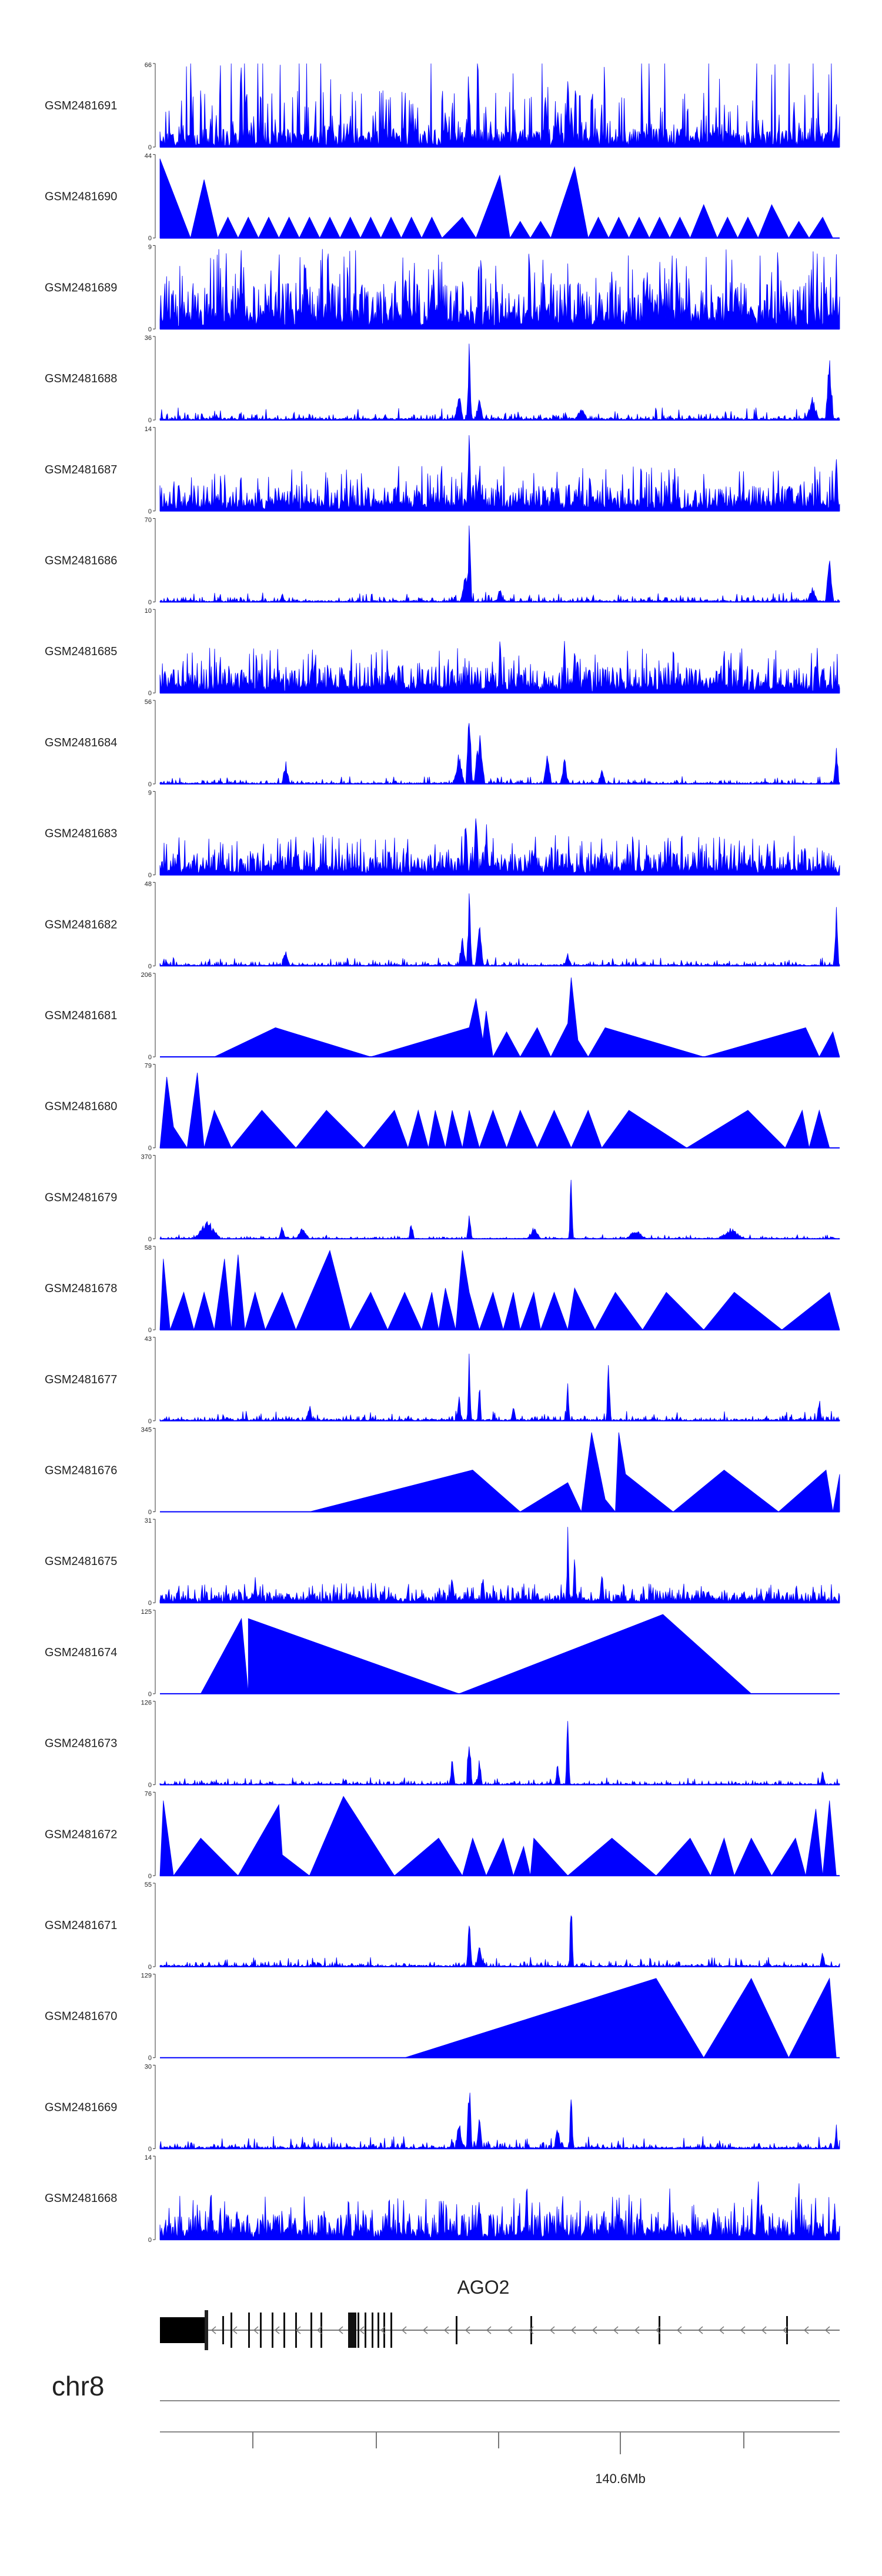 This screenshot has height=2576, width=882. What do you see at coordinates (148, 1248) in the screenshot?
I see `track-ymax-label: 58` at bounding box center [148, 1248].